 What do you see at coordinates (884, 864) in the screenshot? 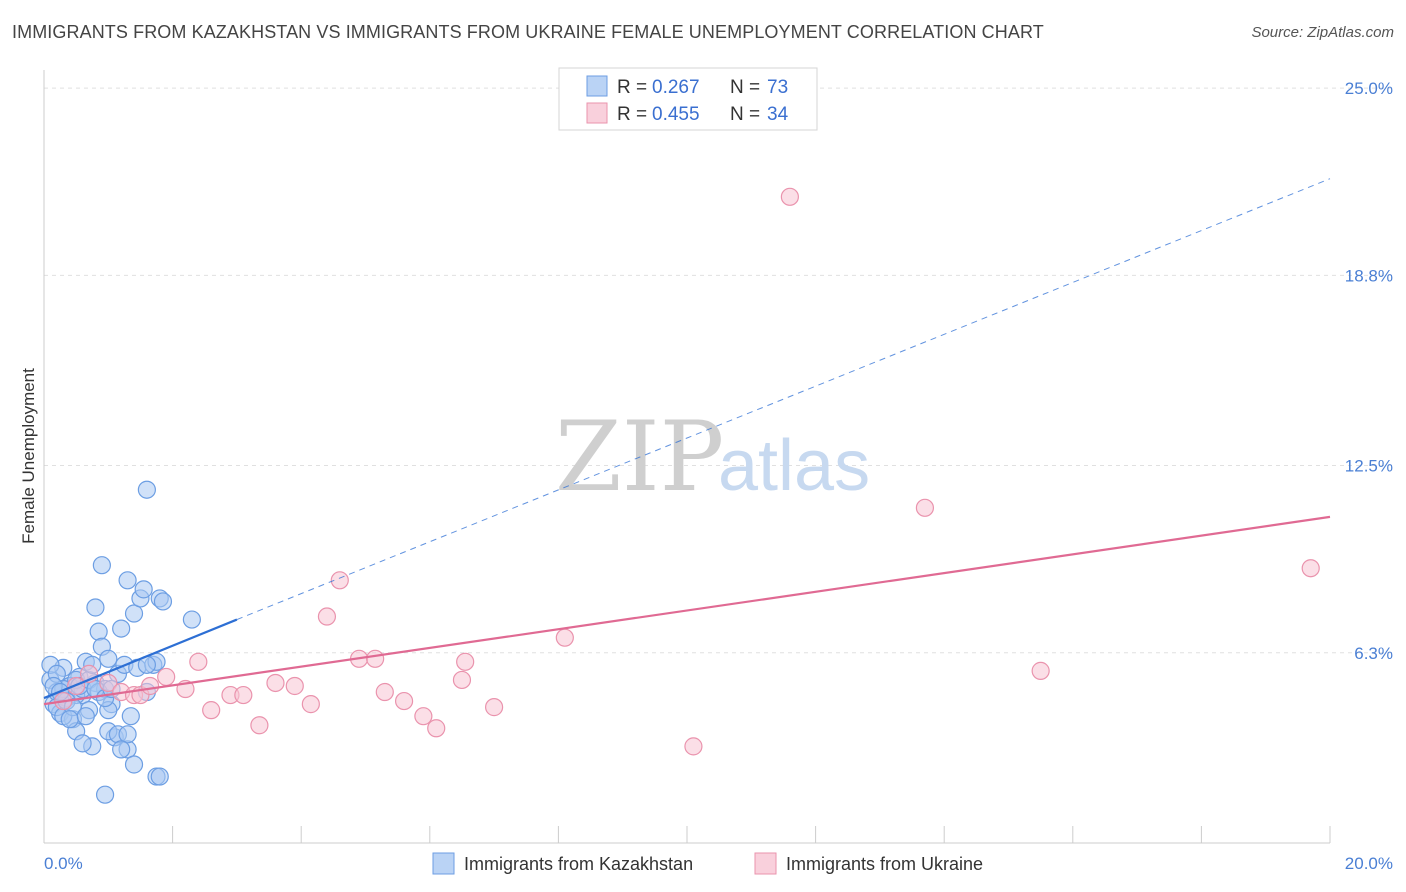
I see `bottom-legend-label-ukraine: Immigrants from Ukraine` at bounding box center [884, 864].